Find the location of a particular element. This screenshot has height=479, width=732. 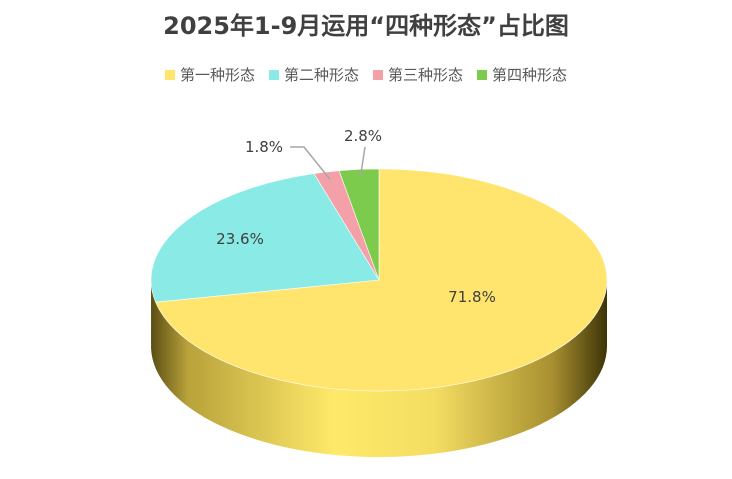

legend-label: 第三种形态 is located at coordinates (426, 75).